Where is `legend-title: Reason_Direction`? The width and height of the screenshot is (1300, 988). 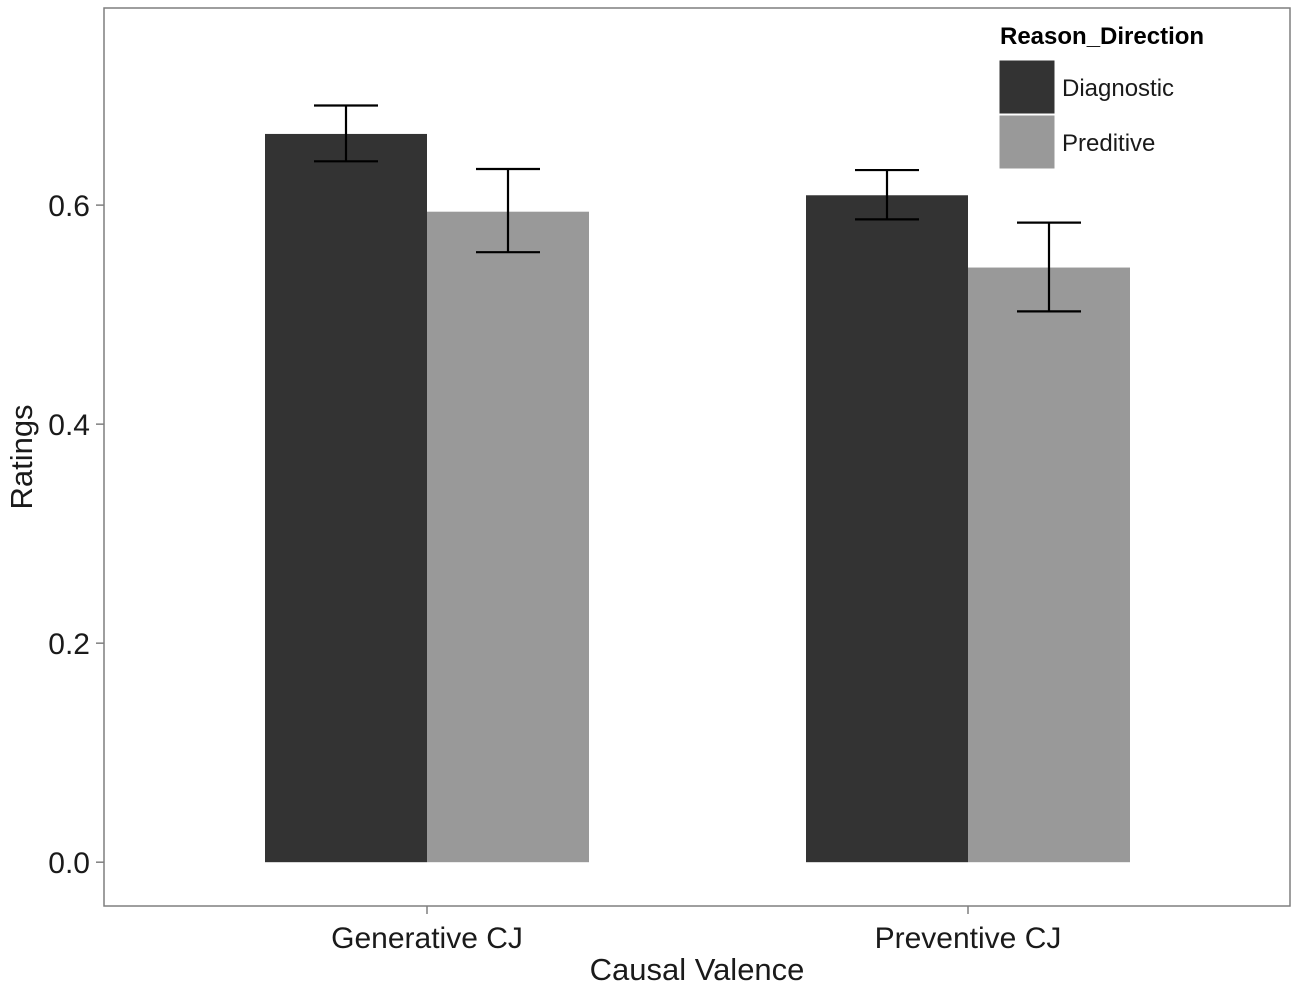
legend-title: Reason_Direction is located at coordinates (1102, 36).